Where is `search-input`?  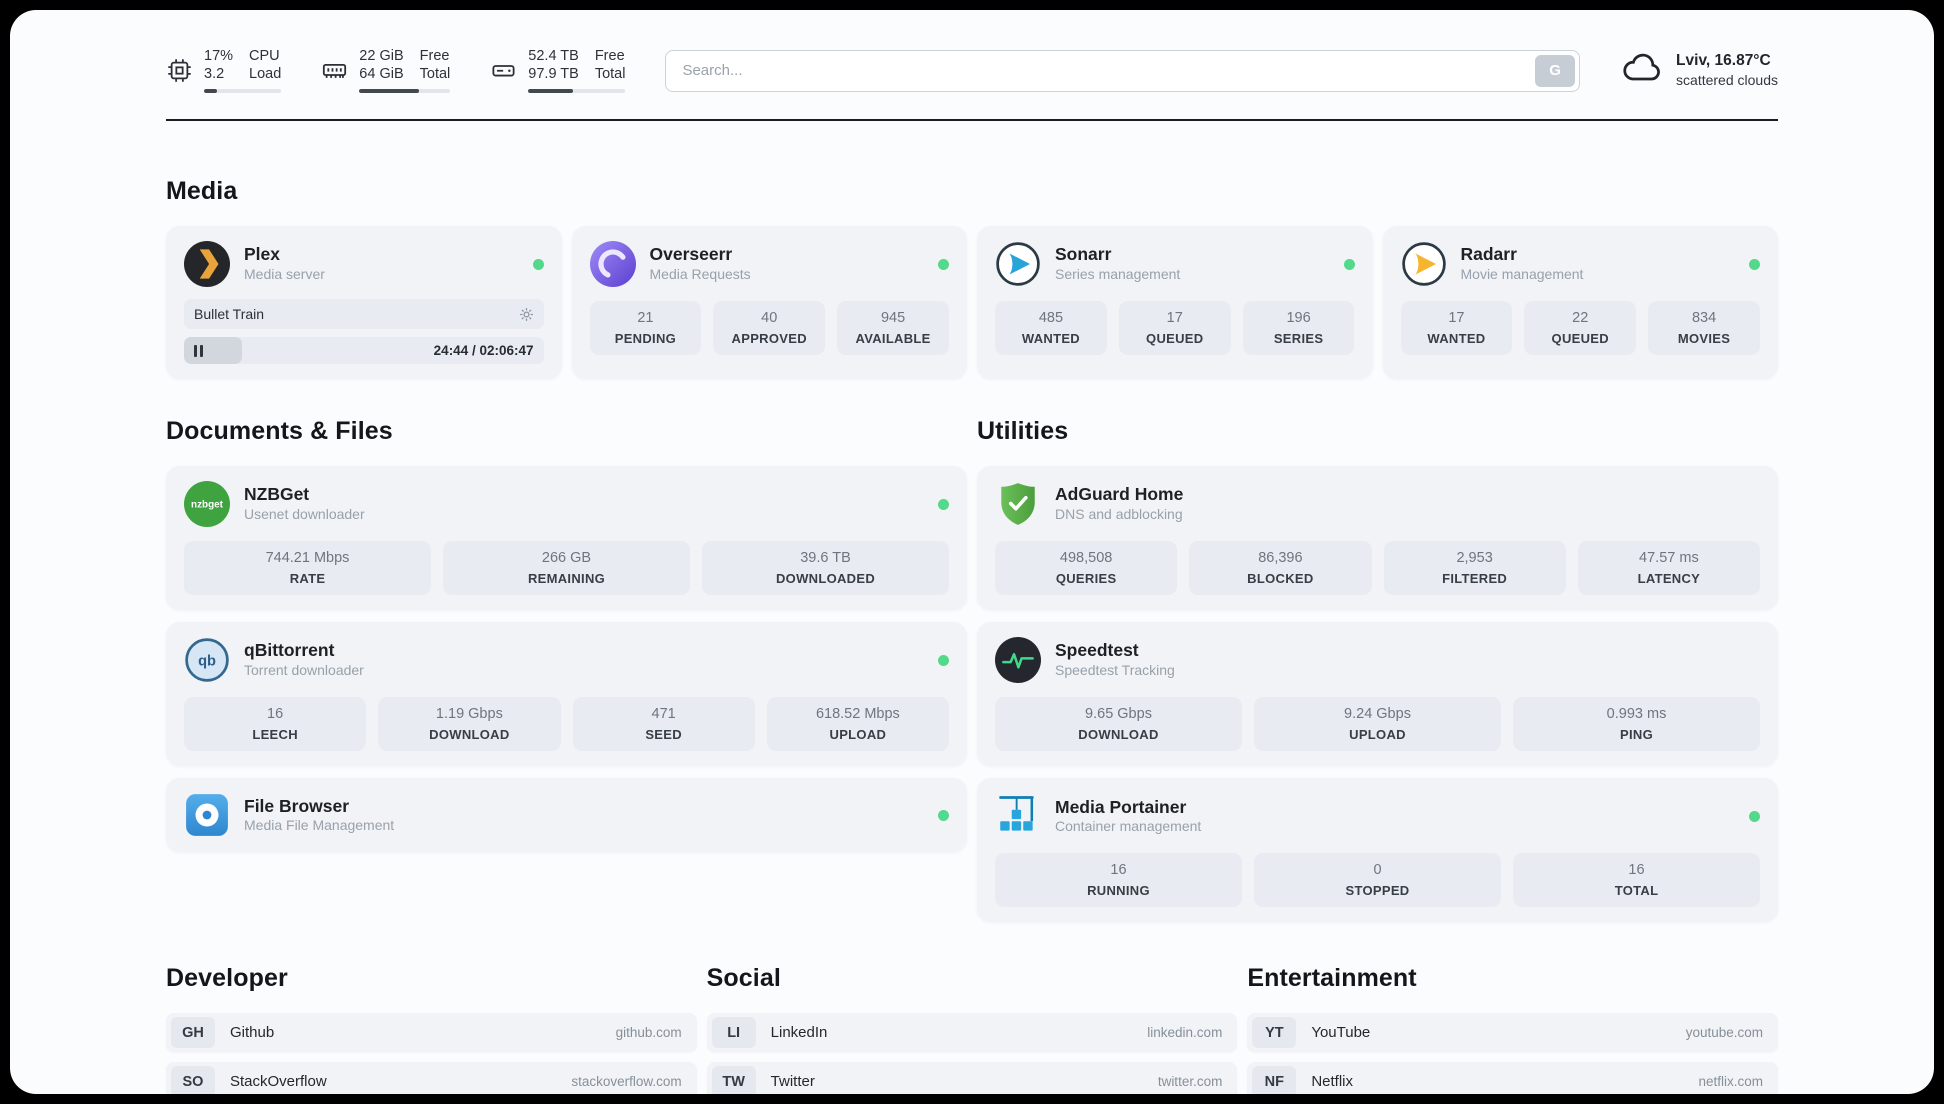
search-input is located at coordinates (1123, 70).